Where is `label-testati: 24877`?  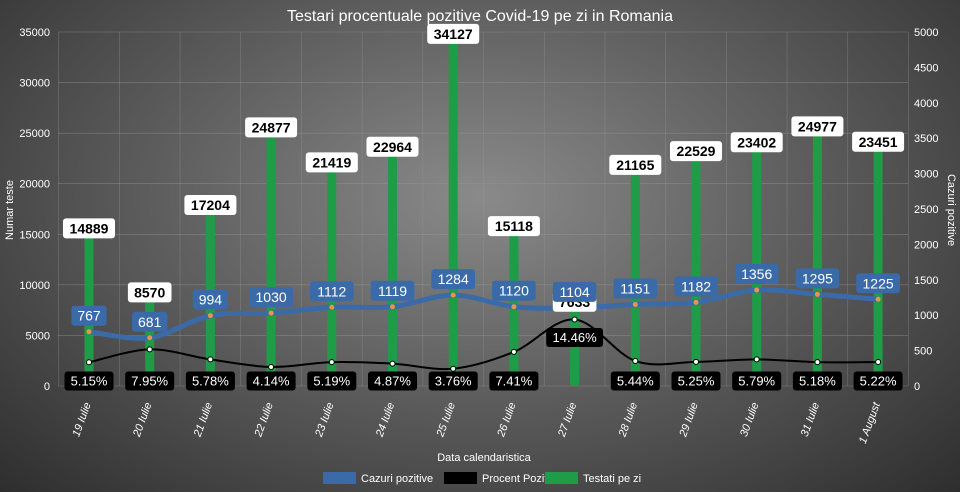 label-testati: 24877 is located at coordinates (271, 127).